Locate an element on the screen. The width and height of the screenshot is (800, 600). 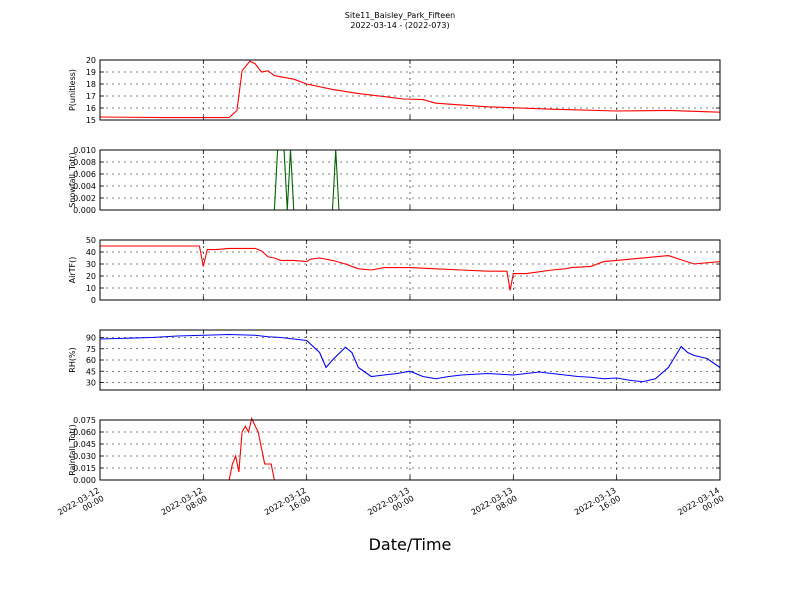
panel-2-series-line is located at coordinates (410, 268).